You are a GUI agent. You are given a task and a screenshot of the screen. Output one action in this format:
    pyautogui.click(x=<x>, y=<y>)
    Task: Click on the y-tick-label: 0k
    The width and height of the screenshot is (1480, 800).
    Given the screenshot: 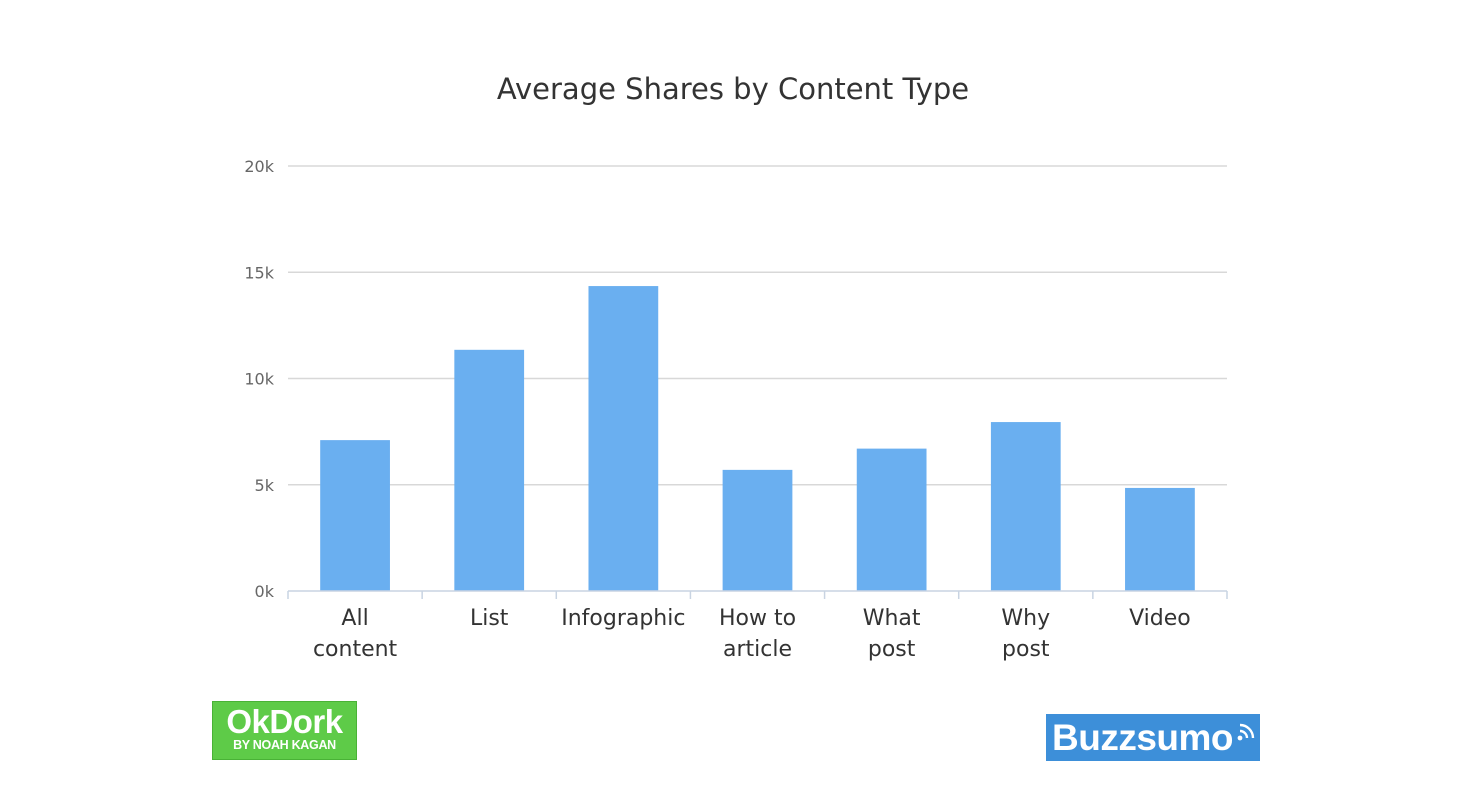 What is the action you would take?
    pyautogui.click(x=265, y=591)
    